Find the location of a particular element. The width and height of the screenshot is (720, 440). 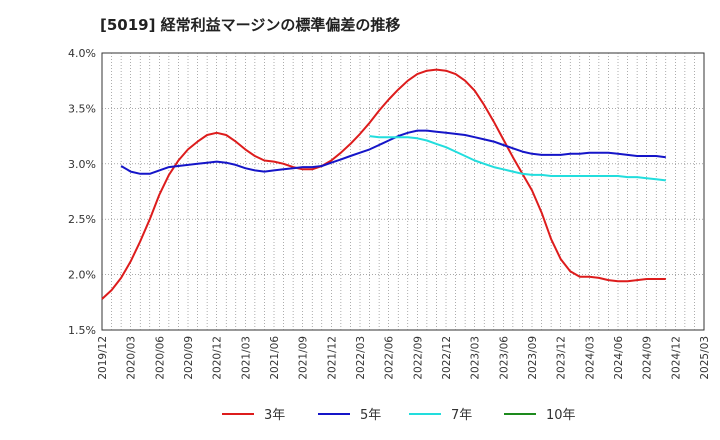

y-tick-label: 3.5% is located at coordinates (82, 108).